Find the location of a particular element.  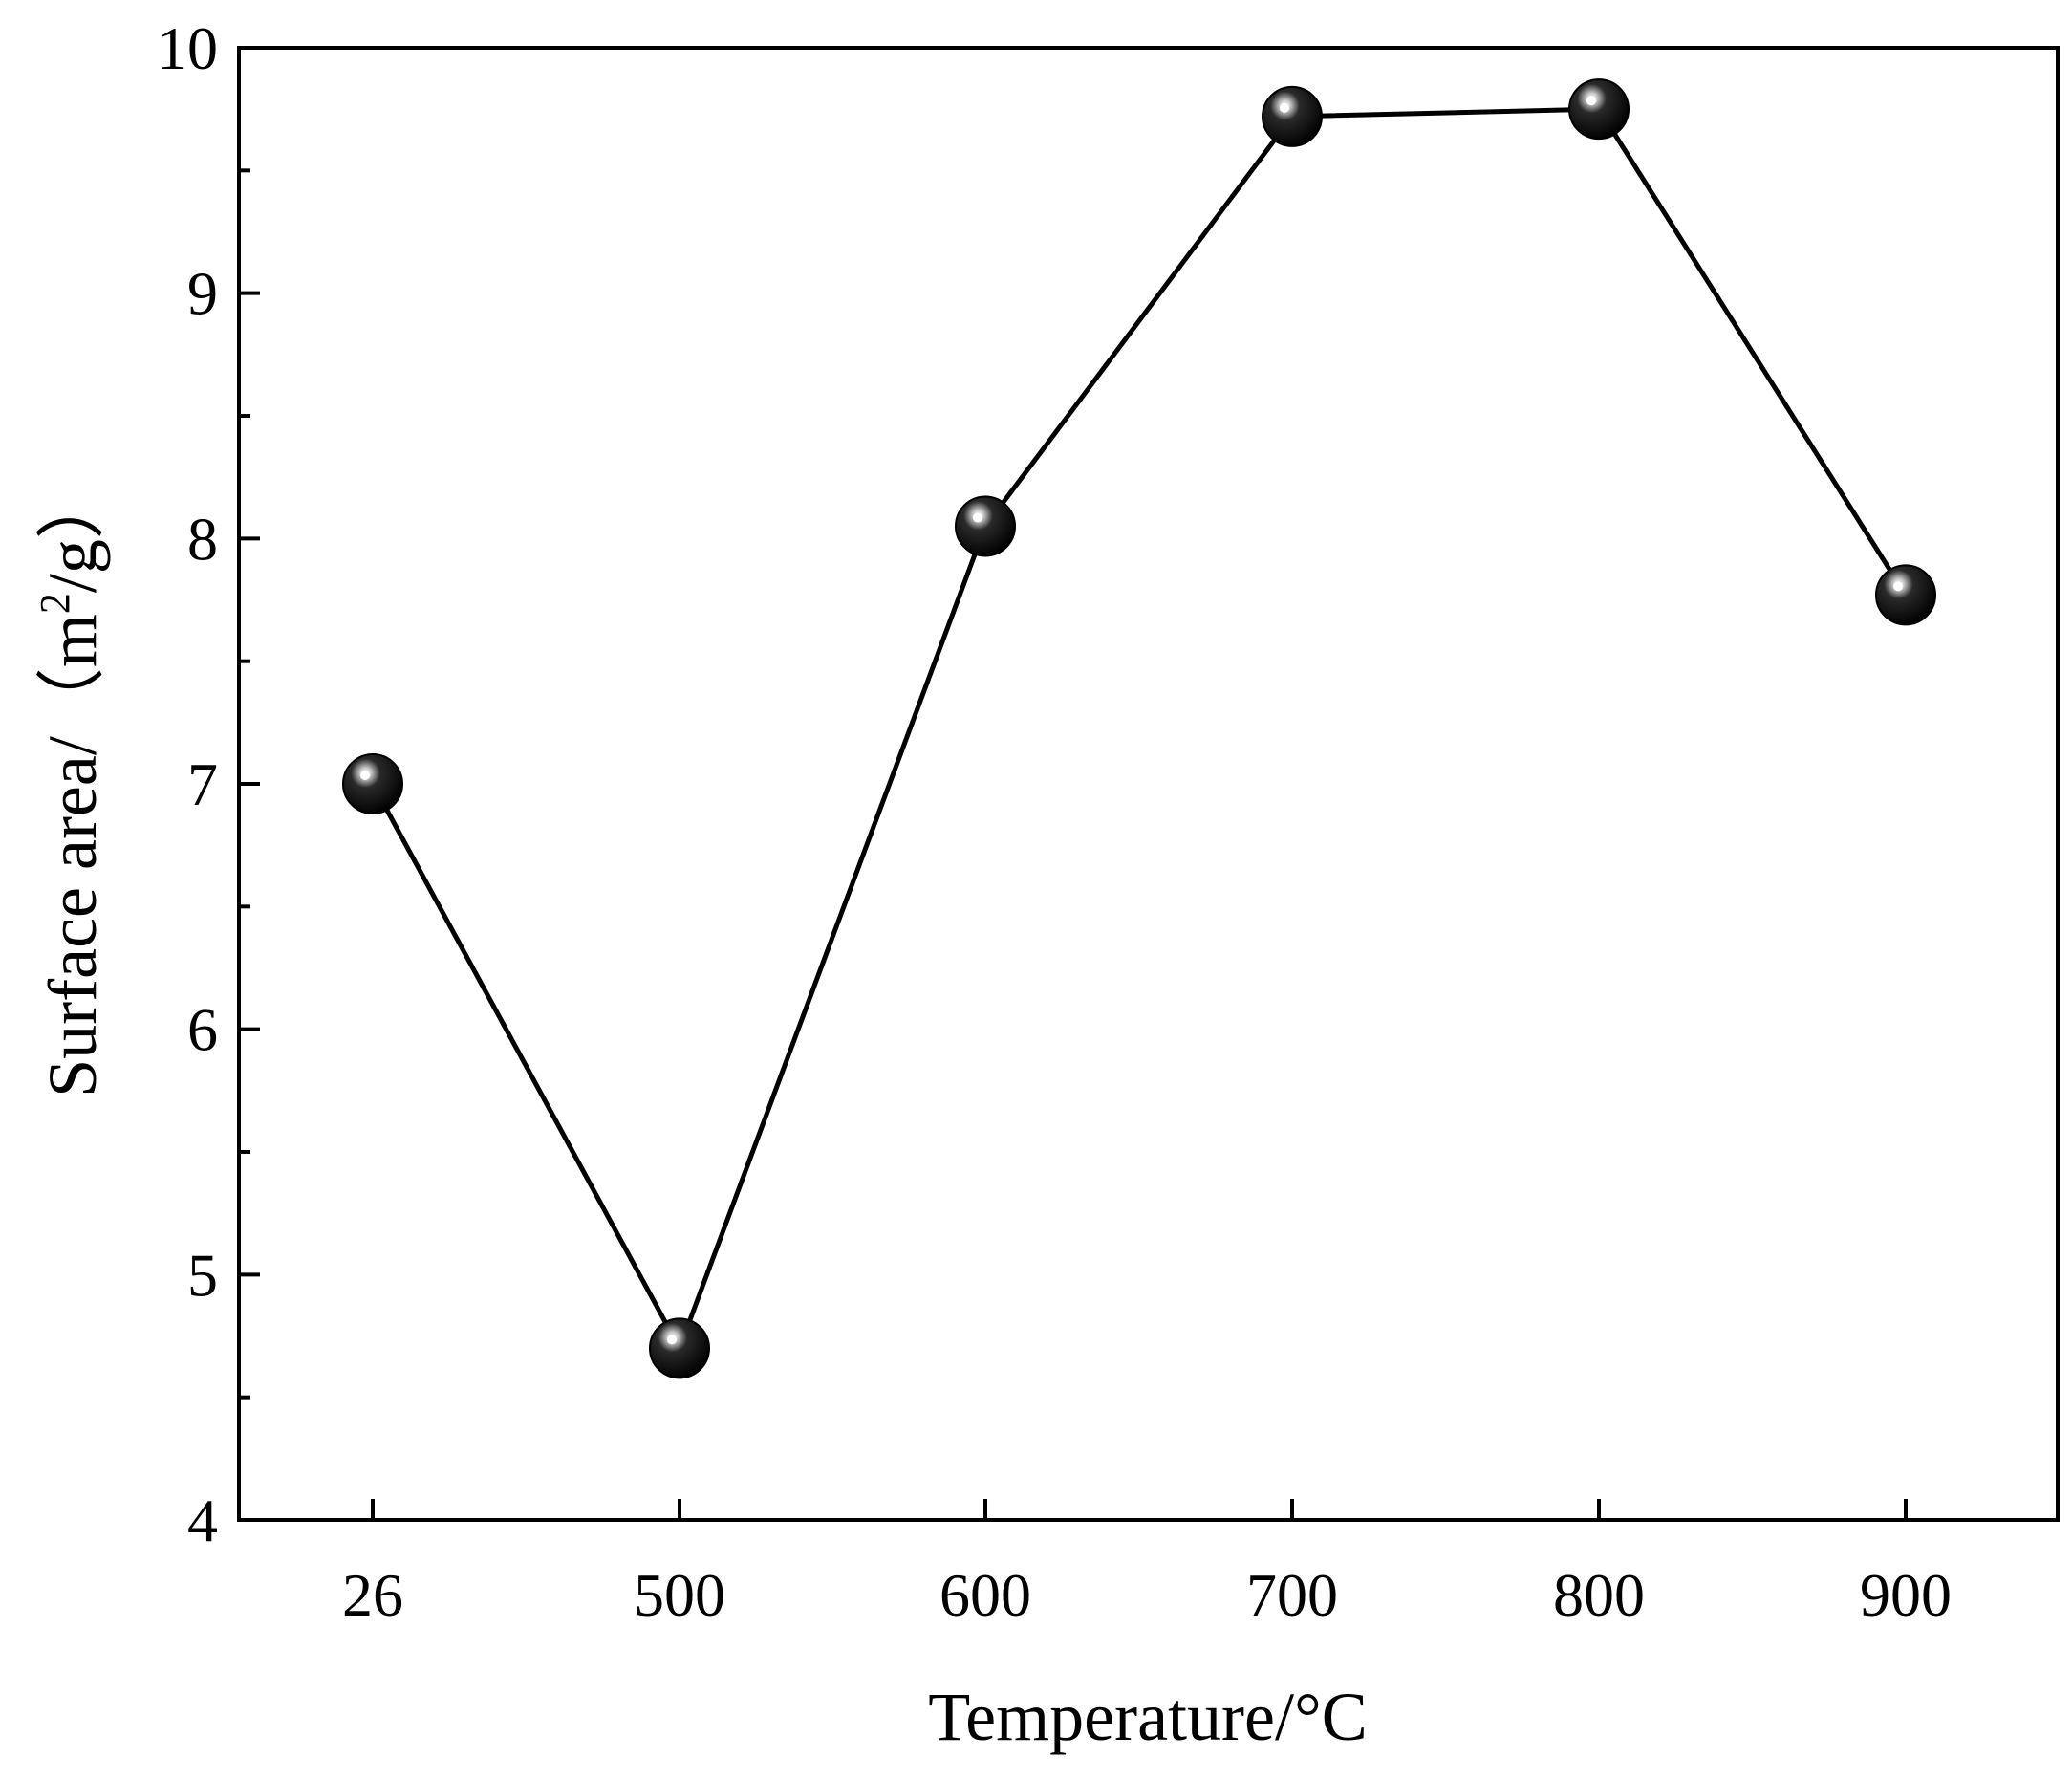

x-tick-label: 26 is located at coordinates (372, 1595).